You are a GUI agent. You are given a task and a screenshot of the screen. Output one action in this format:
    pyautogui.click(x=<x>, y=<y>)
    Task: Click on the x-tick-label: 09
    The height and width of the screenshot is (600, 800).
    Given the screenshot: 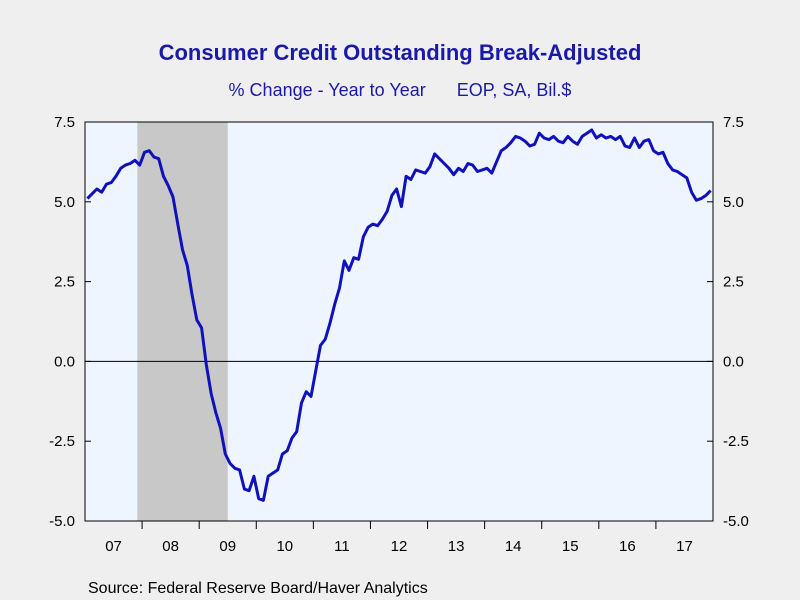 What is the action you would take?
    pyautogui.click(x=227, y=546)
    